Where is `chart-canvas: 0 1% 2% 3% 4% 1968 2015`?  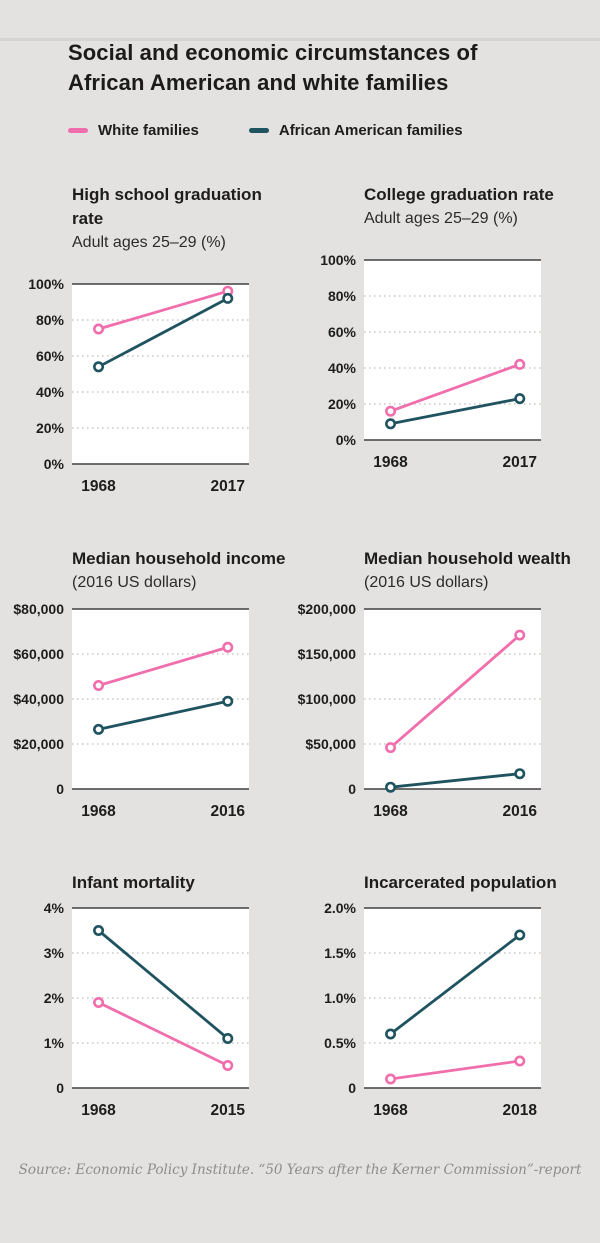
chart-canvas: 0 1% 2% 3% 4% 1968 2015 is located at coordinates (146, 1009).